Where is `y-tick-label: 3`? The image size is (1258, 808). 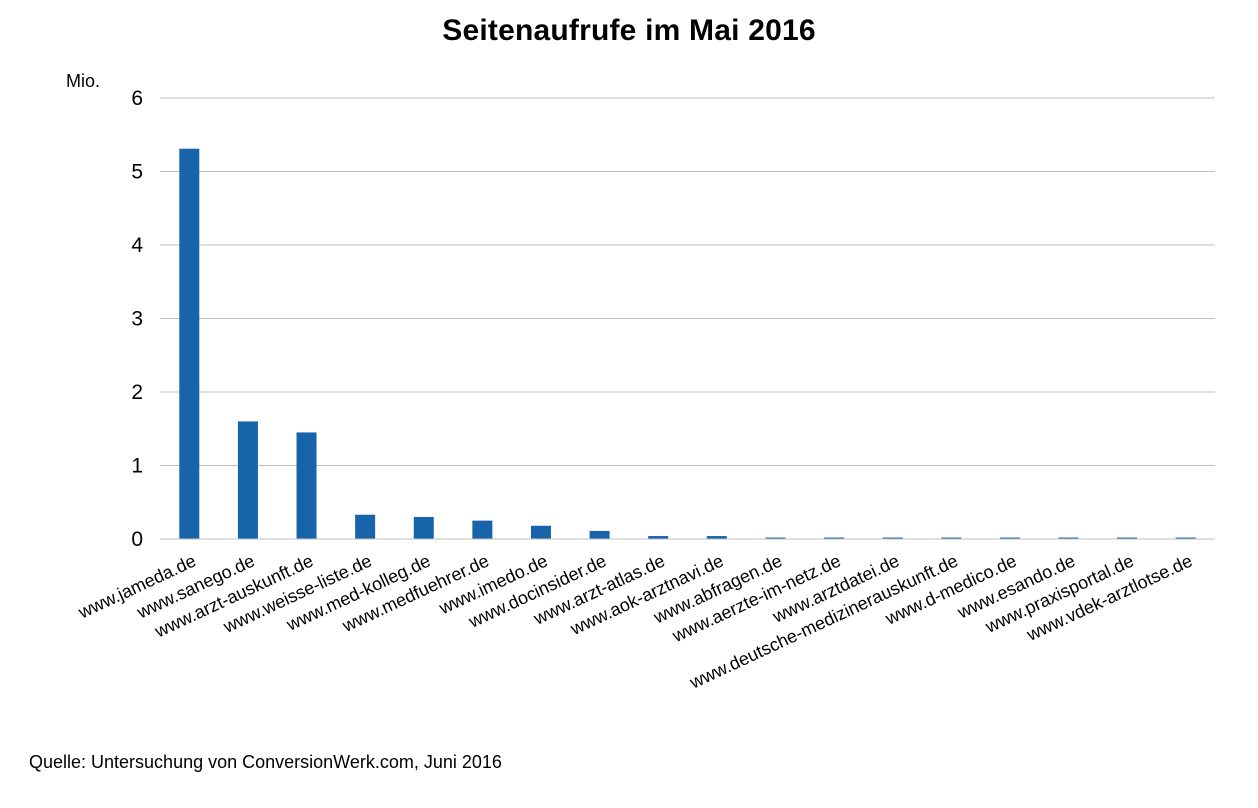 y-tick-label: 3 is located at coordinates (137, 319).